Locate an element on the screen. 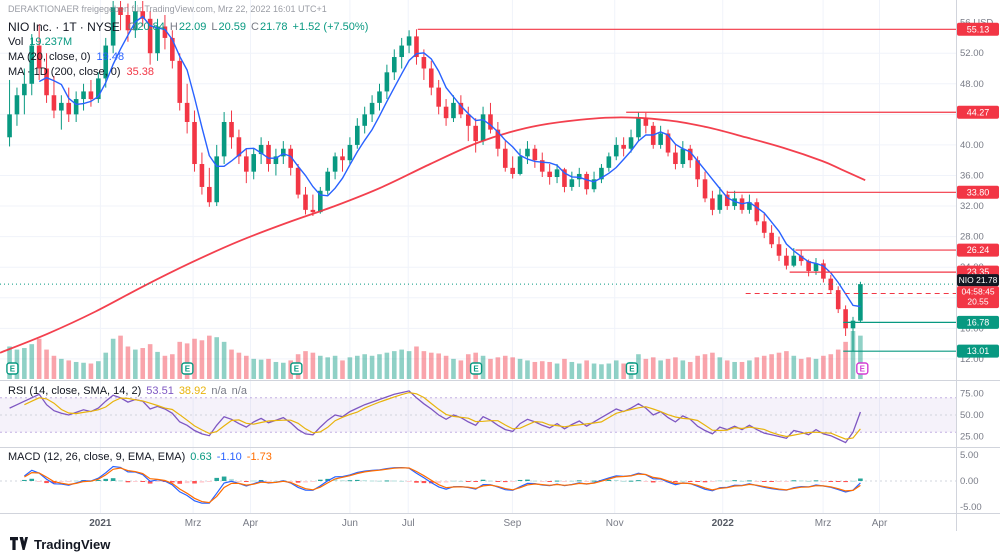  level-price-label: 16.78 is located at coordinates (978, 322).